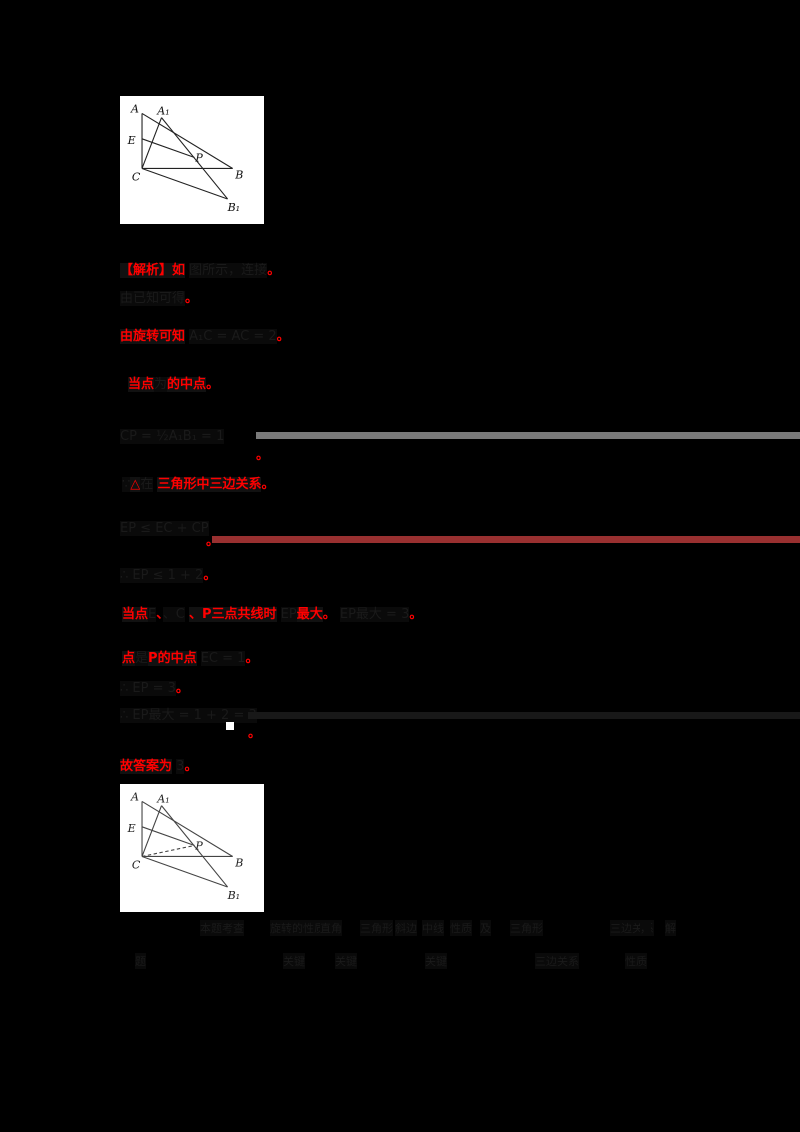 This screenshot has height=1132, width=800. I want to click on answer-line: 故答案为 3。, so click(159, 766).